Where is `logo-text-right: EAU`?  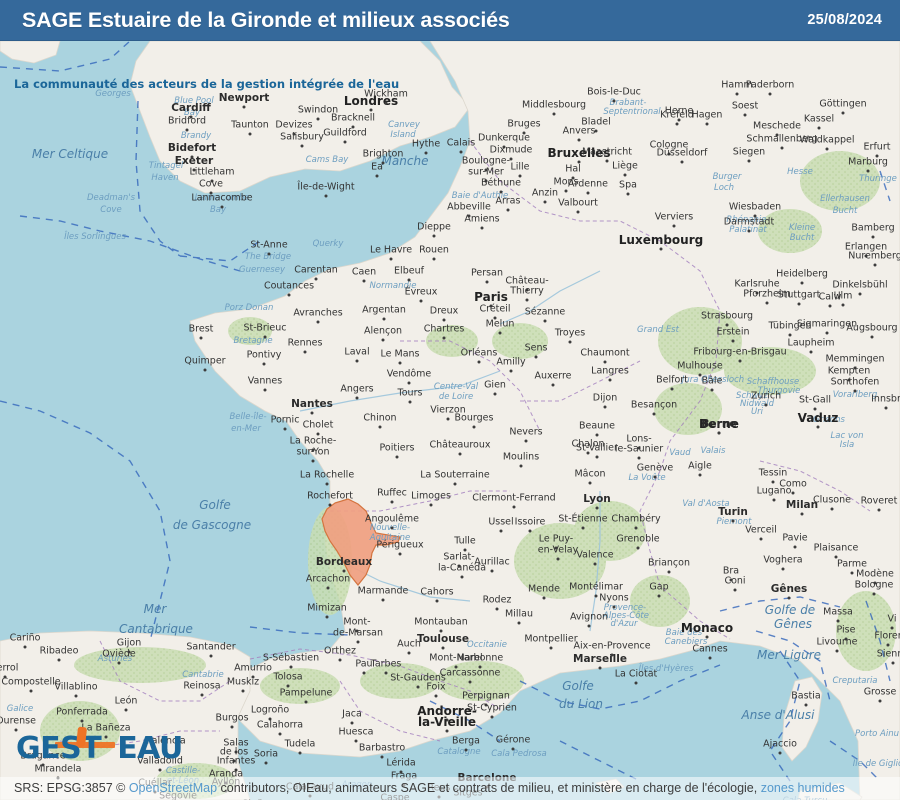 logo-text-right: EAU is located at coordinates (150, 748).